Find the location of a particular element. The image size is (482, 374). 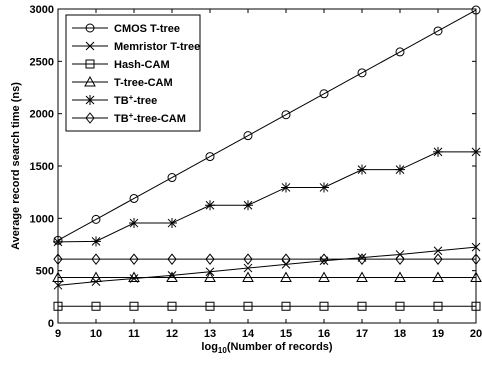

x-tick-label: 9 is located at coordinates (58, 334).